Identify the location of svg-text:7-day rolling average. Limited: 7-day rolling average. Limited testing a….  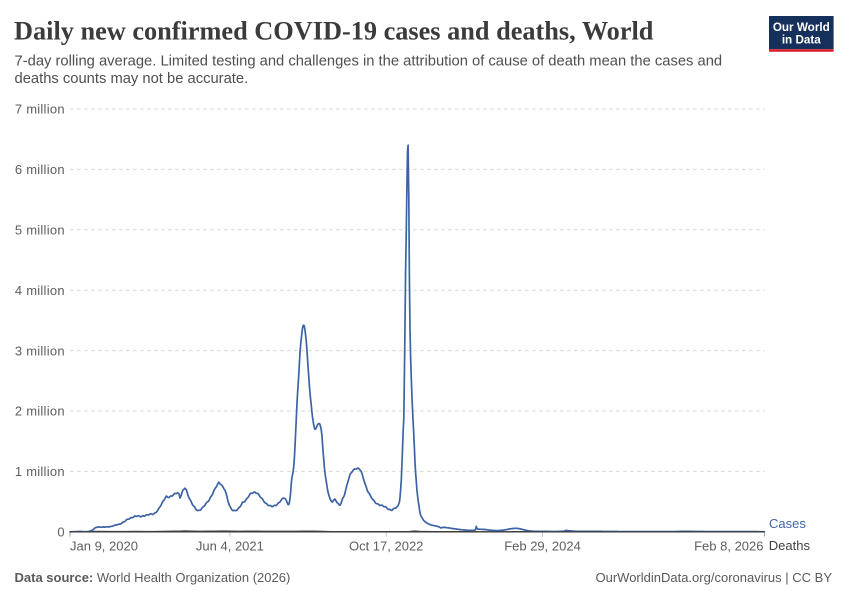
(369, 61).